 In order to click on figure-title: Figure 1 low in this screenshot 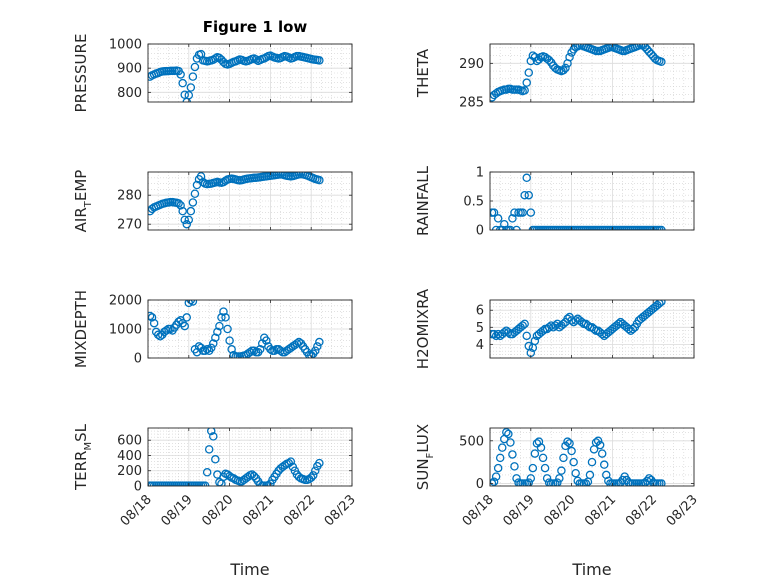, I will do `click(255, 27)`.